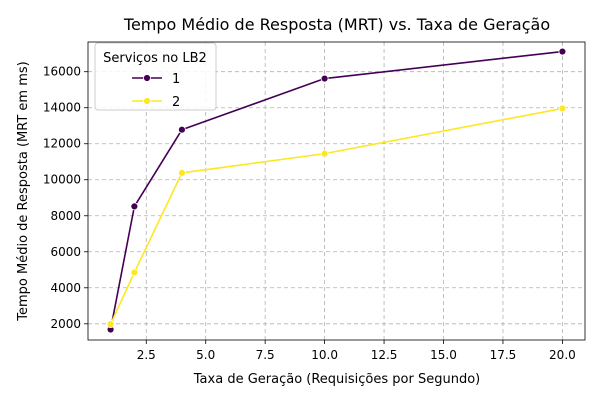  I want to click on legend: Serviços no LB2 12, so click(155, 76).